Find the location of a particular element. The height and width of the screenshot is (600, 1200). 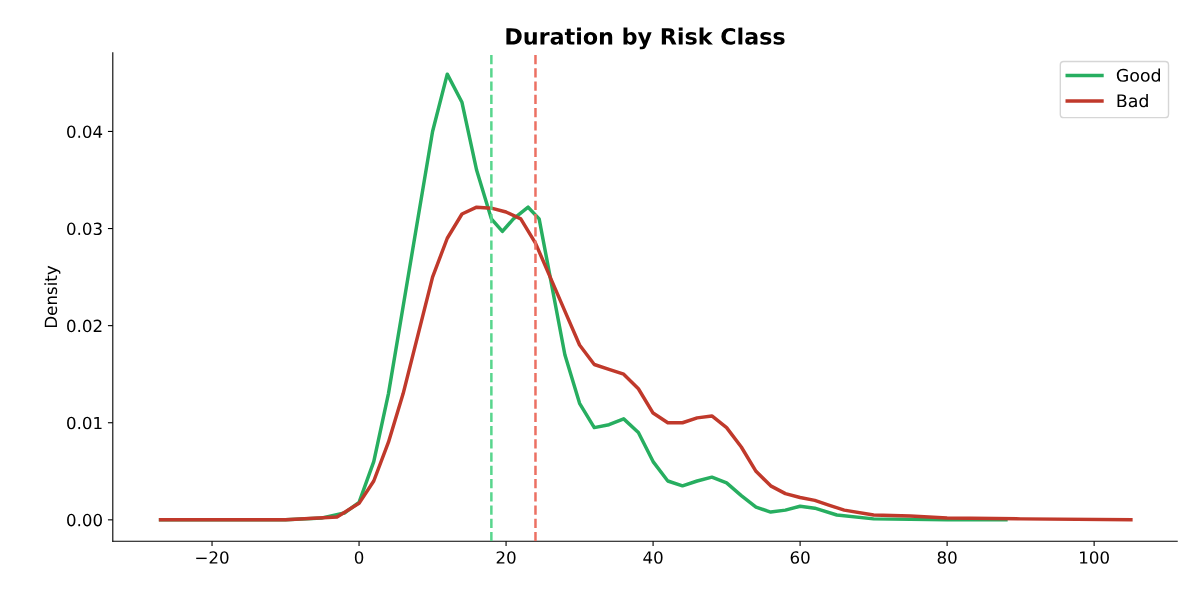

y-axis-title: Density is located at coordinates (52, 296).